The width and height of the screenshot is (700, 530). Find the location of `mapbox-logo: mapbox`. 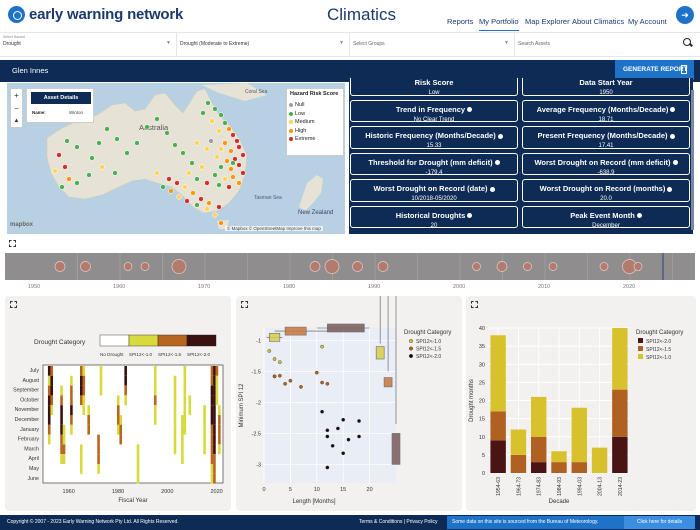

mapbox-logo: mapbox is located at coordinates (22, 225).